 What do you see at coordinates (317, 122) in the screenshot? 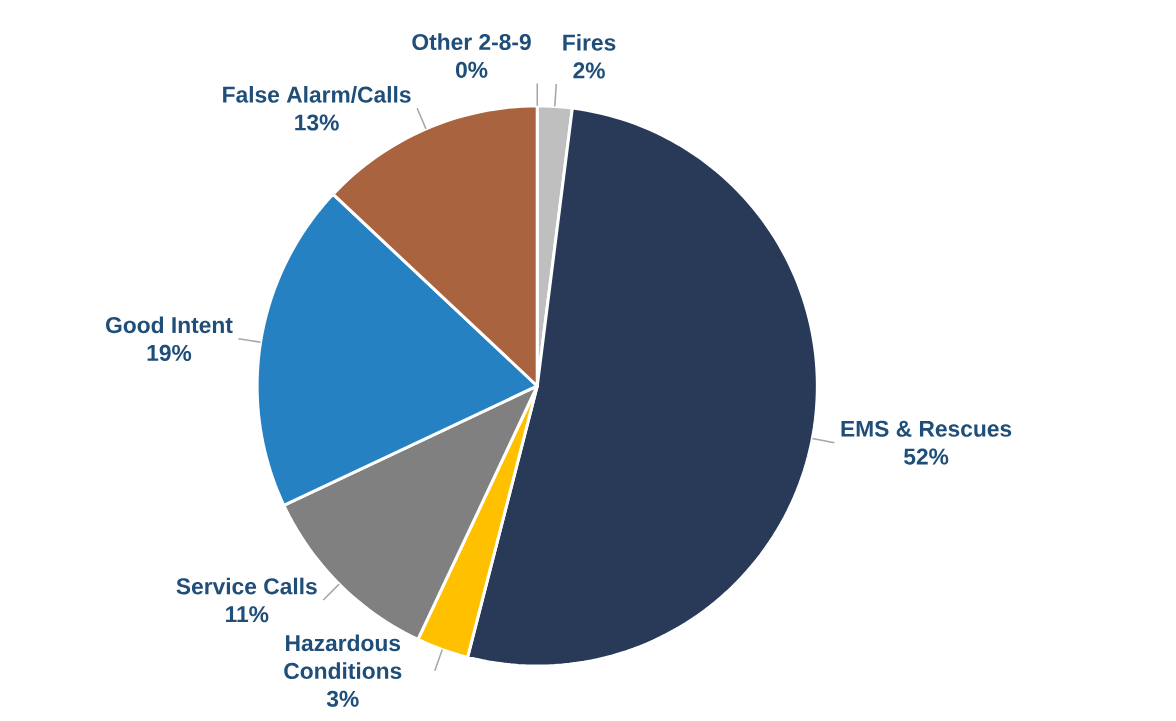
I see `data-label: 13%` at bounding box center [317, 122].